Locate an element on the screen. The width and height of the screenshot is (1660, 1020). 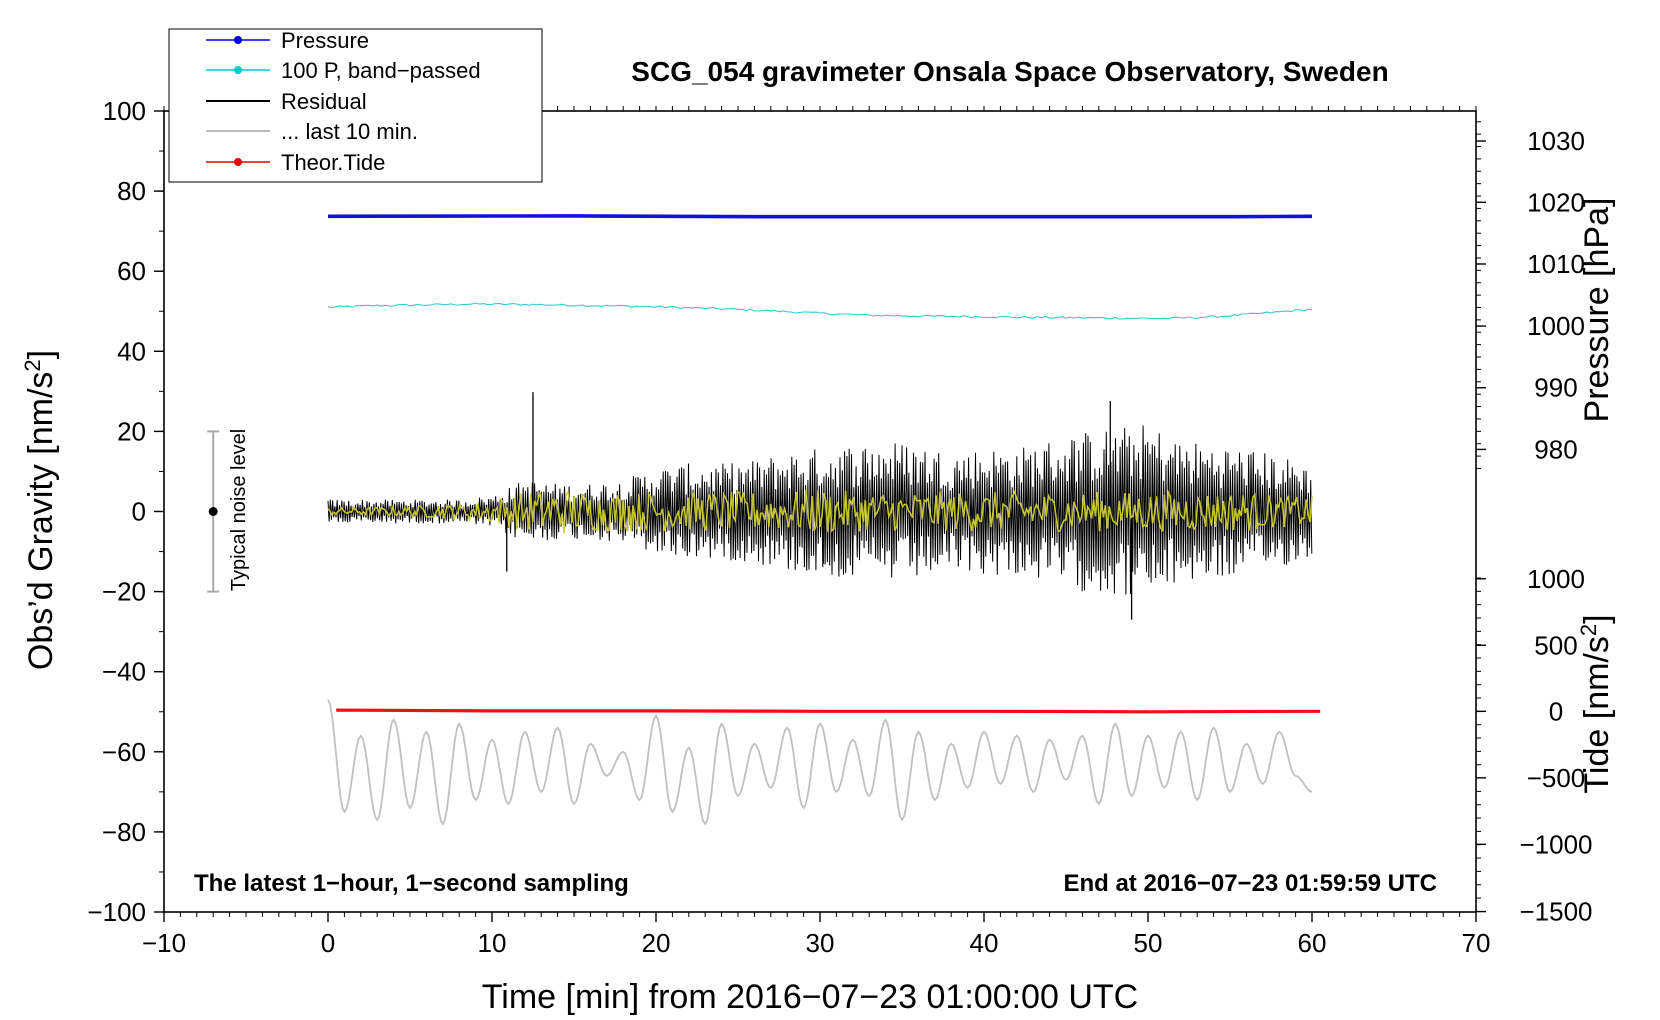
legend-item-theor-tide: Theor.Tide is located at coordinates (295, 162).